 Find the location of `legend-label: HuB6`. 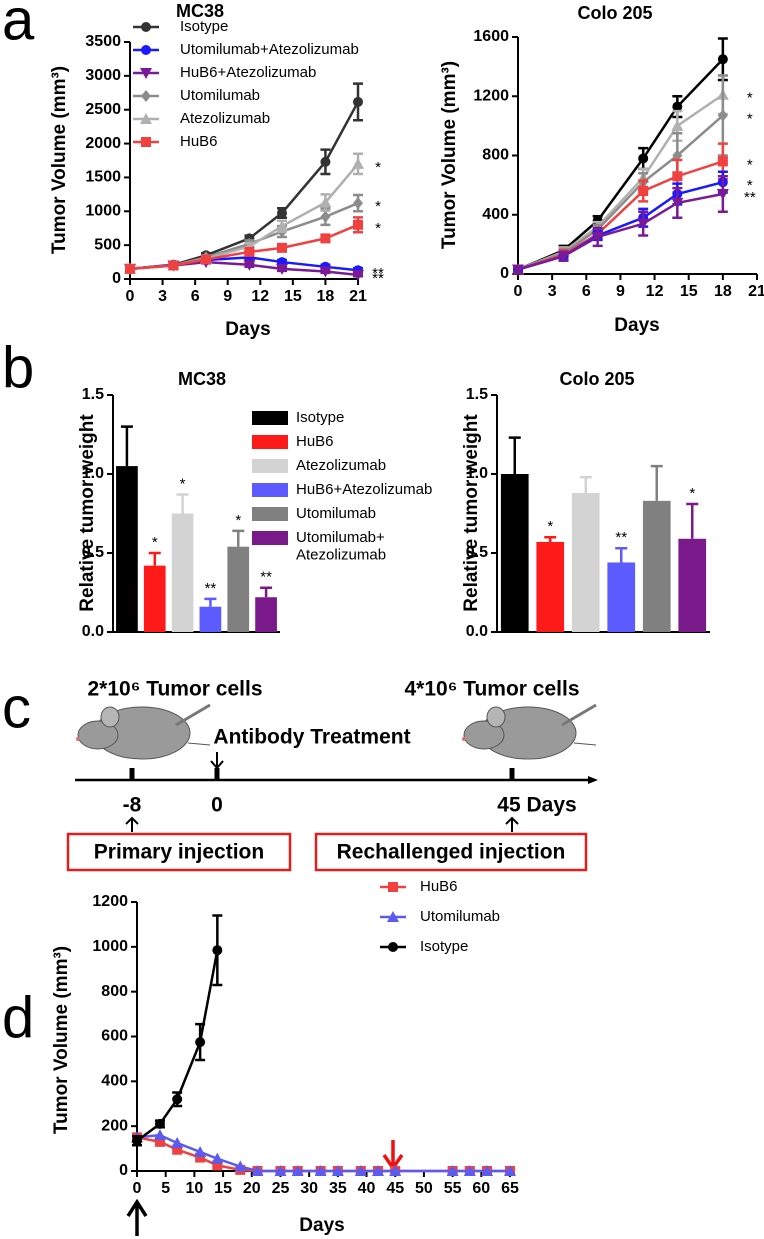

legend-label: HuB6 is located at coordinates (315, 441).